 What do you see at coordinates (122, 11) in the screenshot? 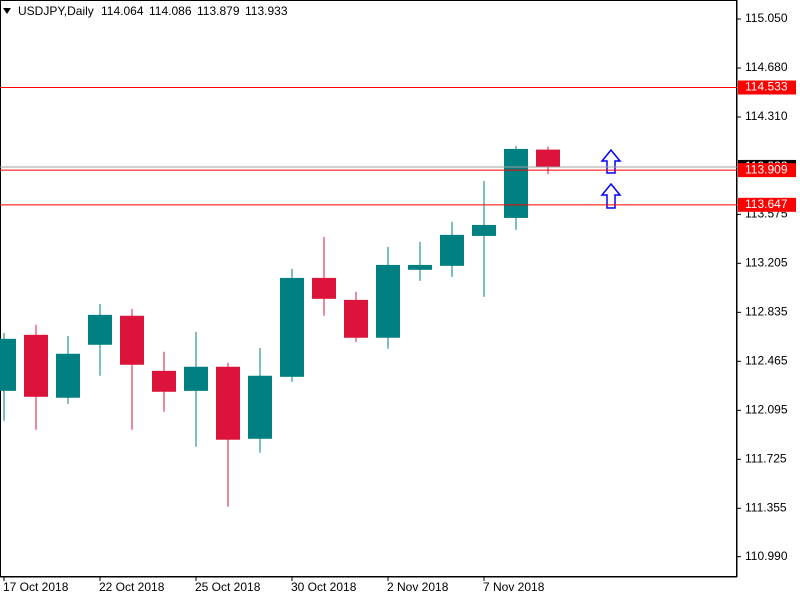
I see `header-open: 114.064` at bounding box center [122, 11].